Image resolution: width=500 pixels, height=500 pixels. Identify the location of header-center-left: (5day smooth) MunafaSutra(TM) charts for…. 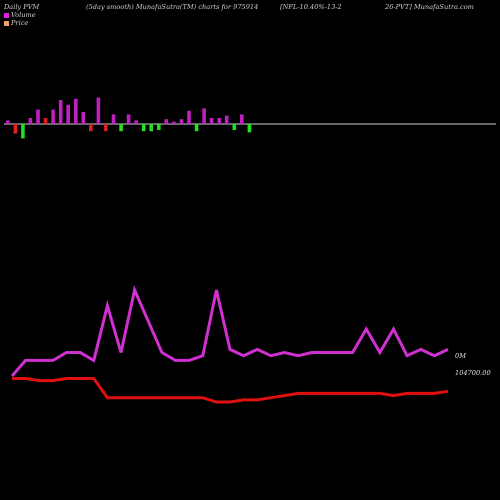
(172, 7).